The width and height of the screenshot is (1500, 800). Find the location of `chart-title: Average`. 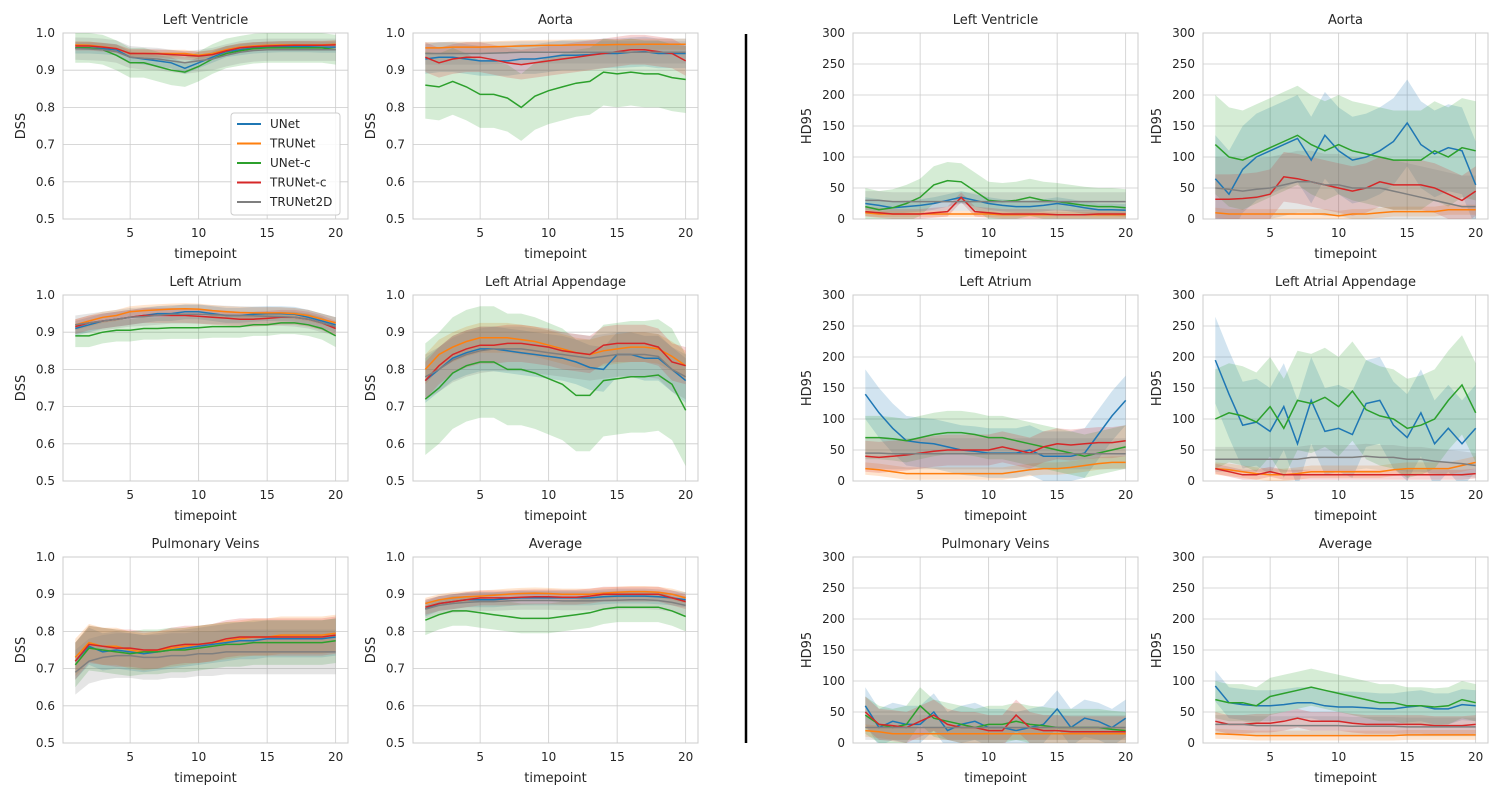

chart-title: Average is located at coordinates (555, 544).